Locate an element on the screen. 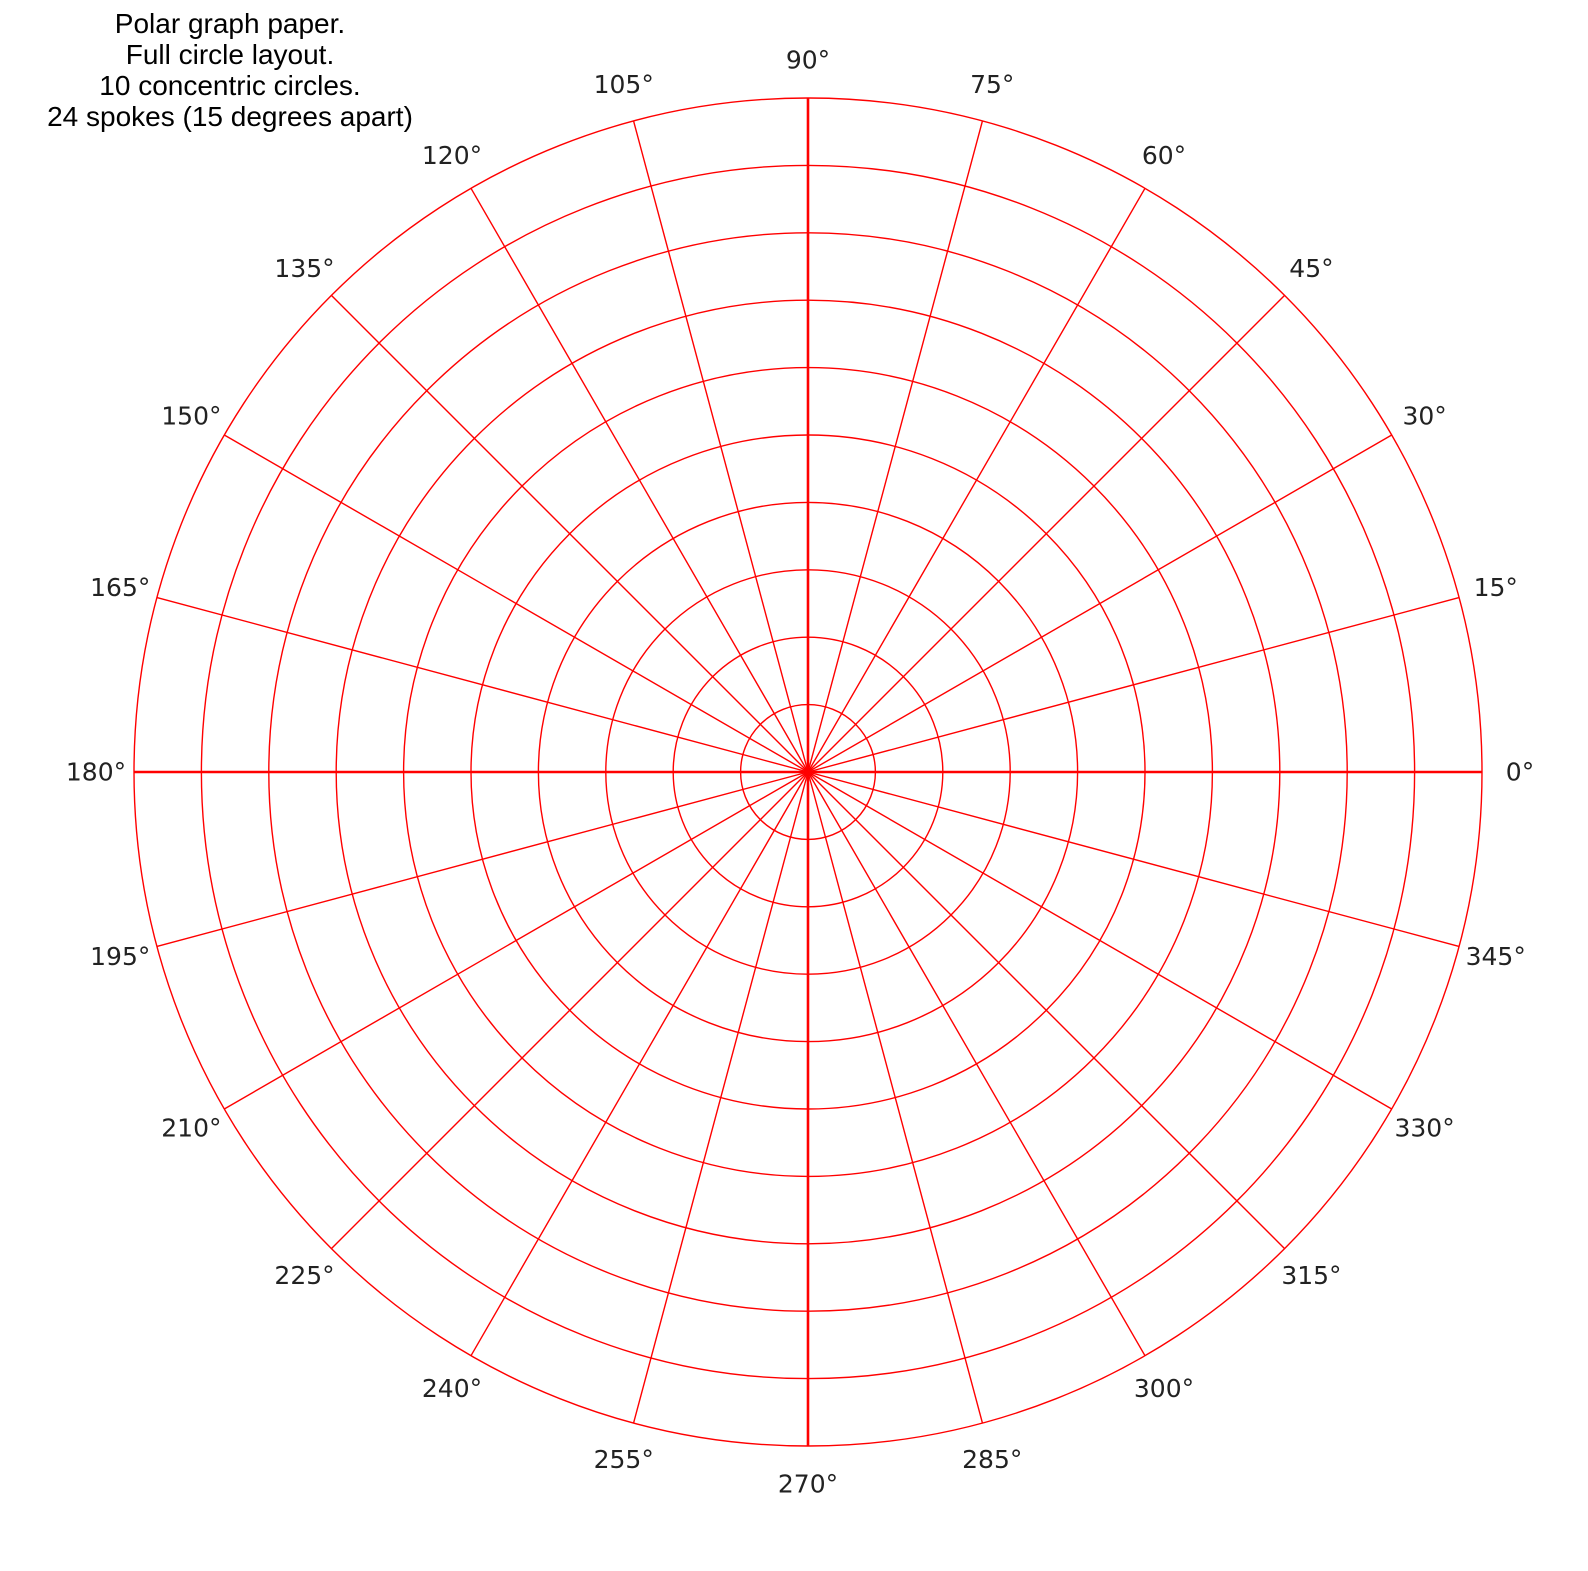 This screenshot has height=1571, width=1588. angle-label-345: 345° is located at coordinates (1496, 956).